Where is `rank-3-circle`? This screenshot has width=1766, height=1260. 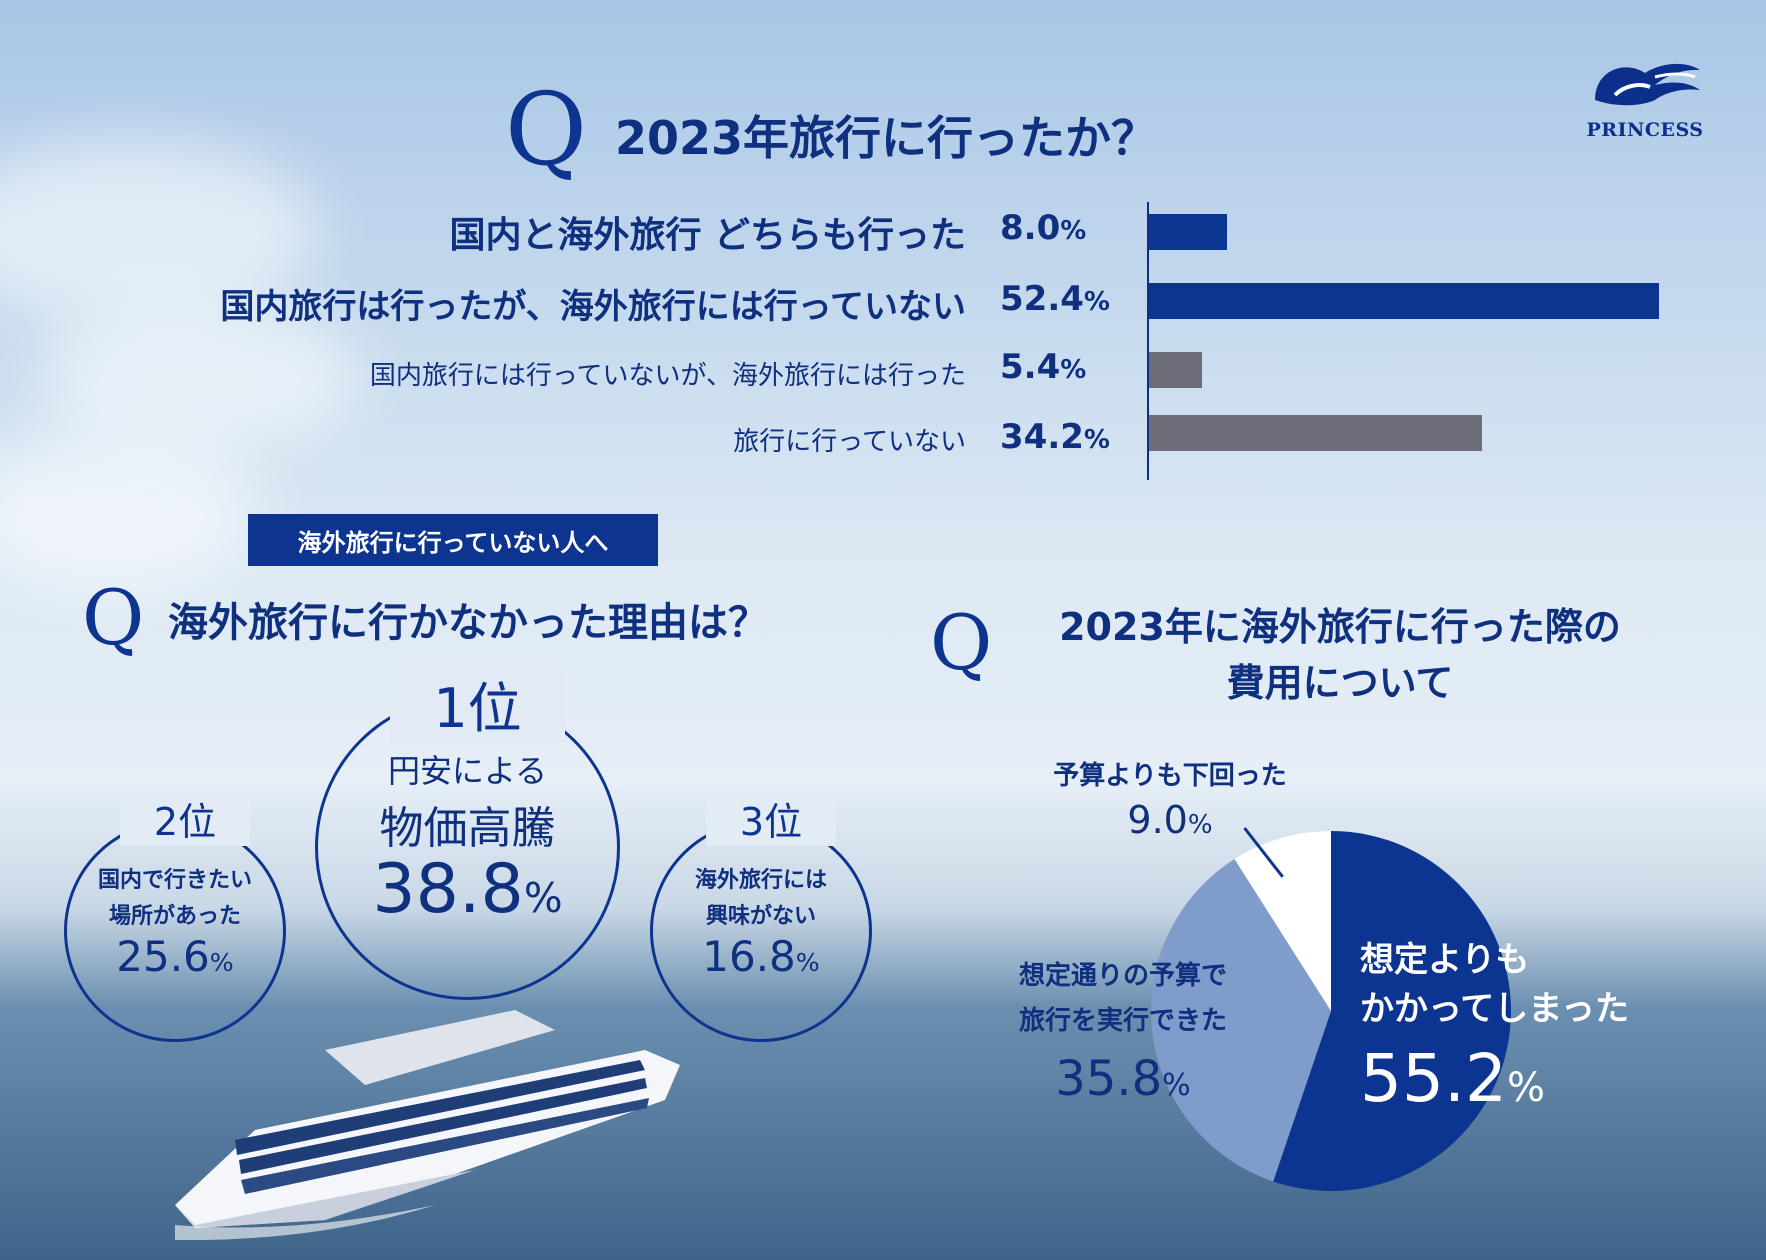
rank-3-circle is located at coordinates (761, 931).